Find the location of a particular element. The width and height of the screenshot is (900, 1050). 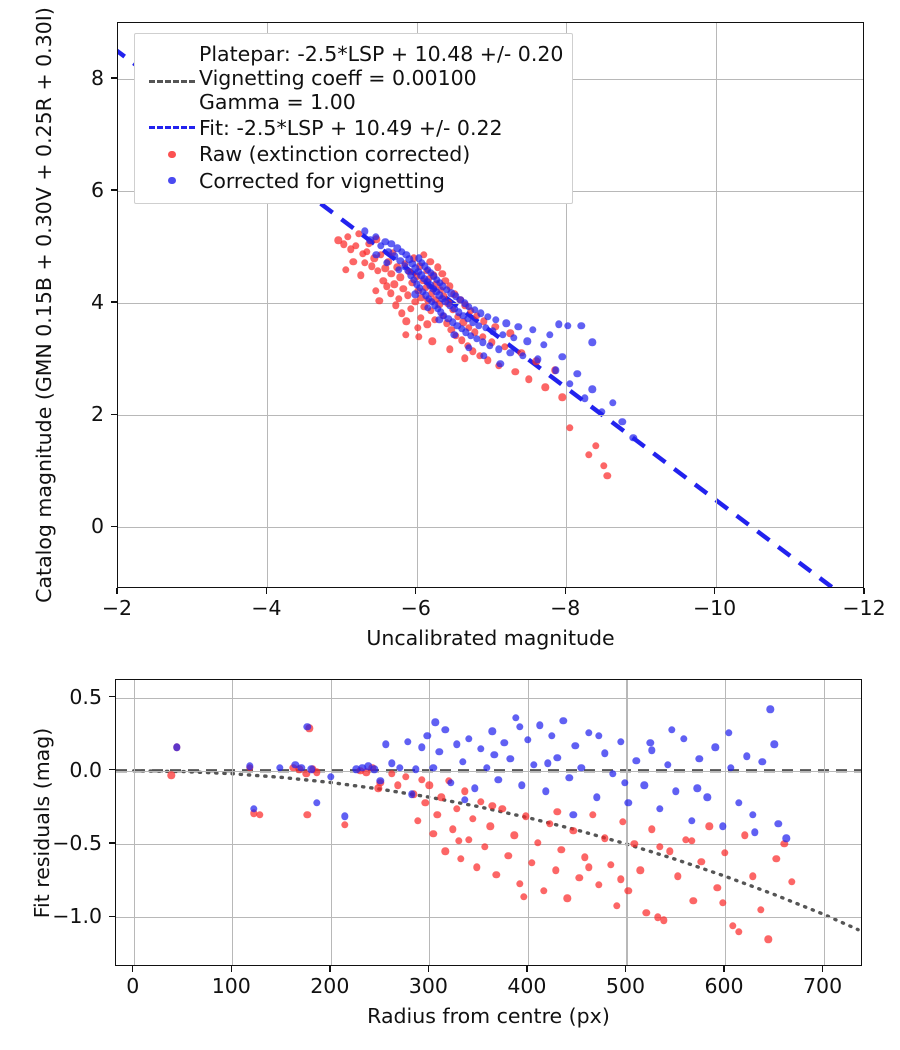

legend-label-fit: Fit: -2.5*LSP + 10.49 +/- 0.22 is located at coordinates (351, 127).